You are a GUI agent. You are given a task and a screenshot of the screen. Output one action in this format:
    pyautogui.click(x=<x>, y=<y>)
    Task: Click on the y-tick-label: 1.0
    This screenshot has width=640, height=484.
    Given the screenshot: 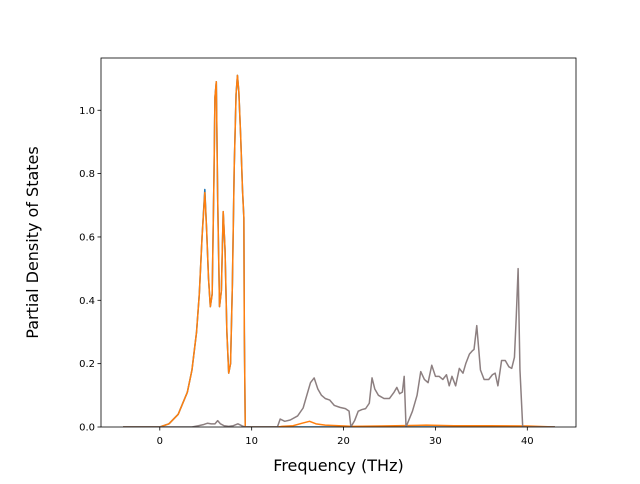 What is the action you would take?
    pyautogui.click(x=87, y=111)
    